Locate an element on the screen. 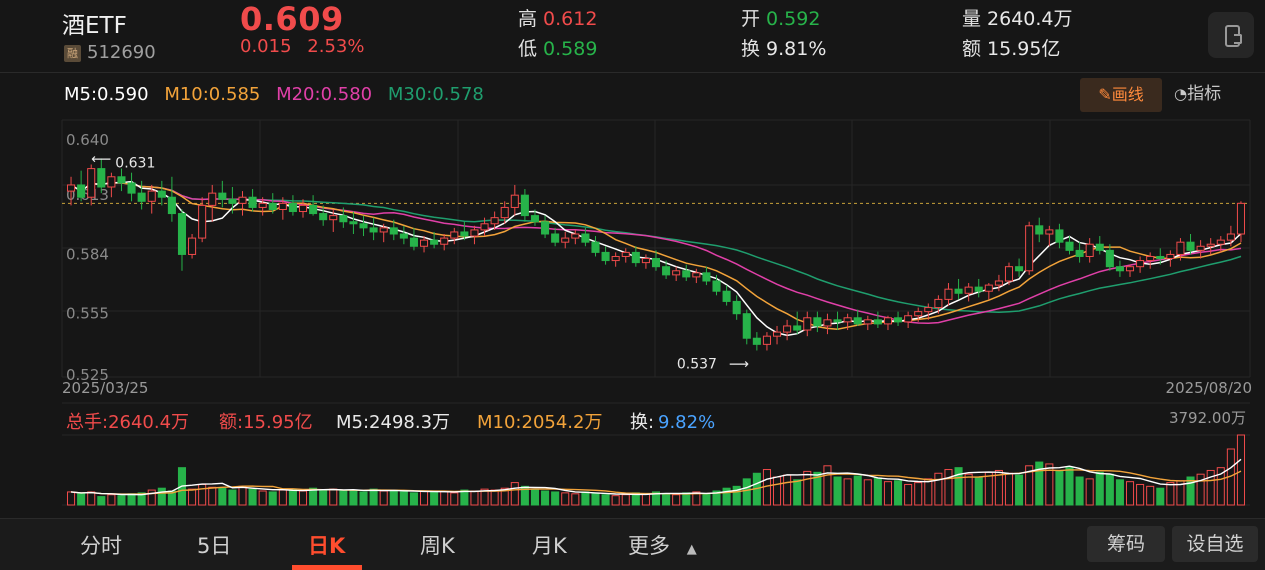 The width and height of the screenshot is (1265, 570). change-value: 0.015 is located at coordinates (266, 46).